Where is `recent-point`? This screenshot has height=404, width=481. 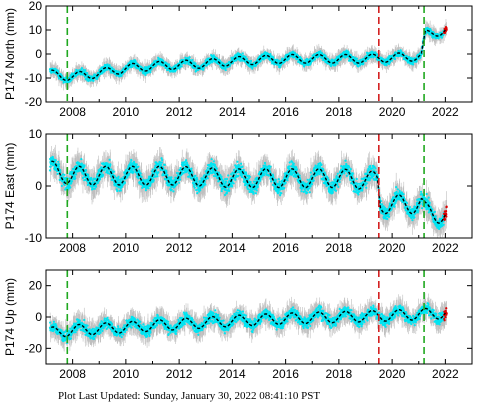
recent-point is located at coordinates (446, 29).